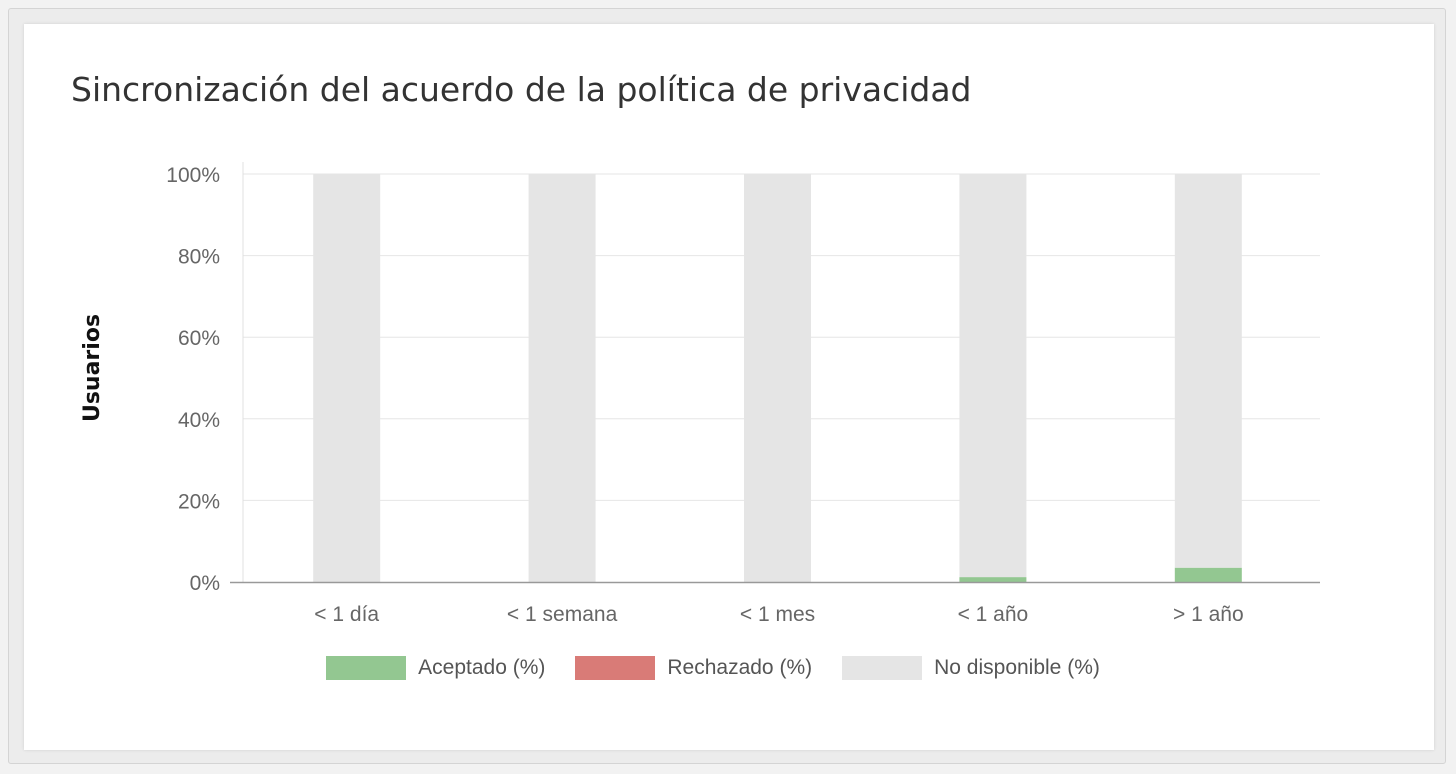 The image size is (1456, 774). I want to click on legend-item-aceptado: Aceptado (%), so click(445, 668).